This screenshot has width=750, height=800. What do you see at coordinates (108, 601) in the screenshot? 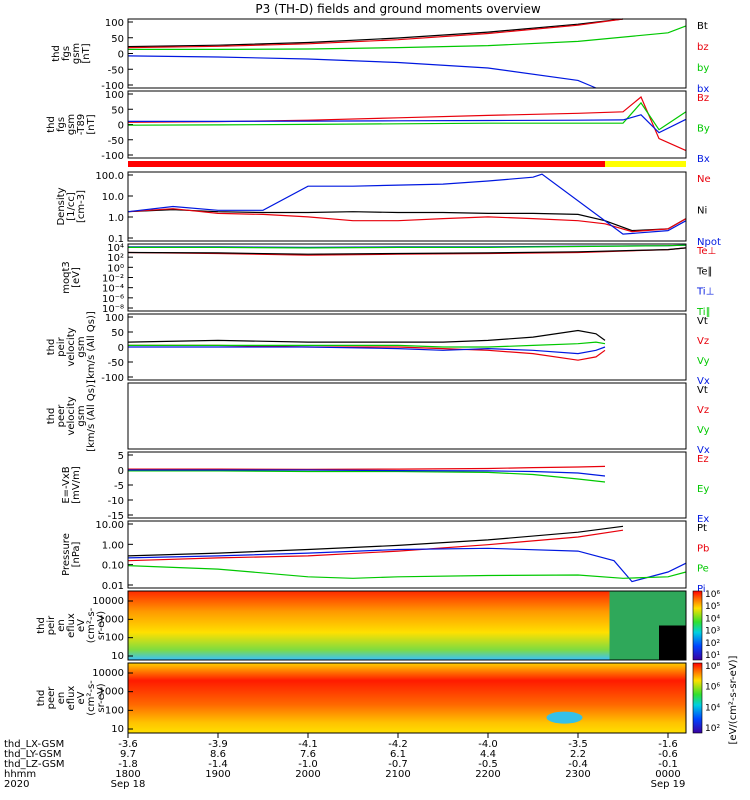
I see `y-tick-label: 10000` at bounding box center [108, 601].